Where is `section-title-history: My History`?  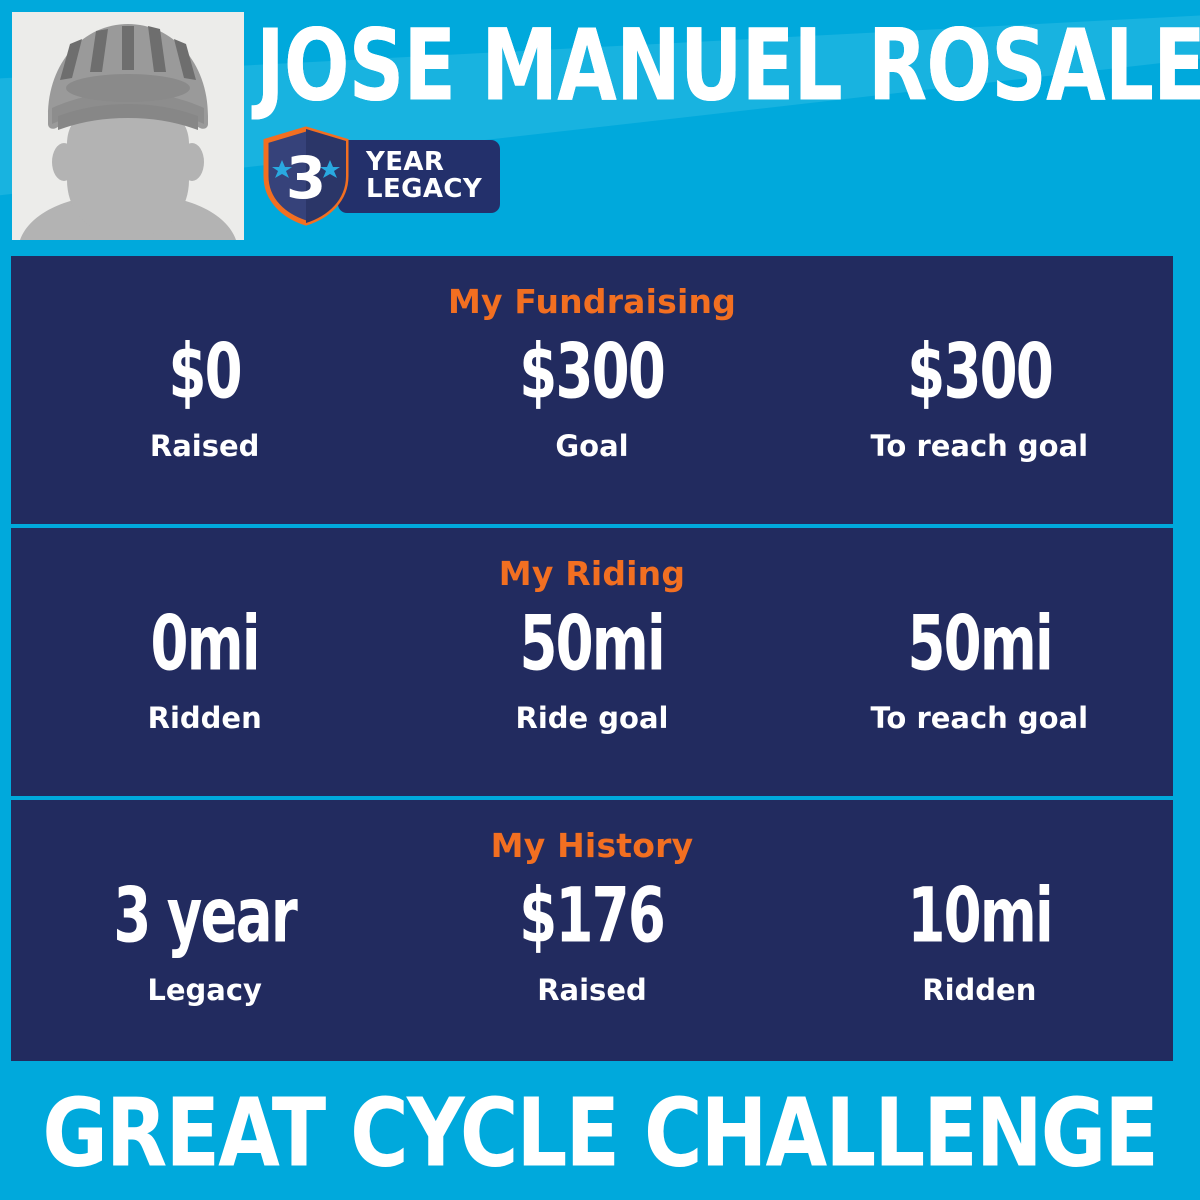 section-title-history: My History is located at coordinates (592, 845).